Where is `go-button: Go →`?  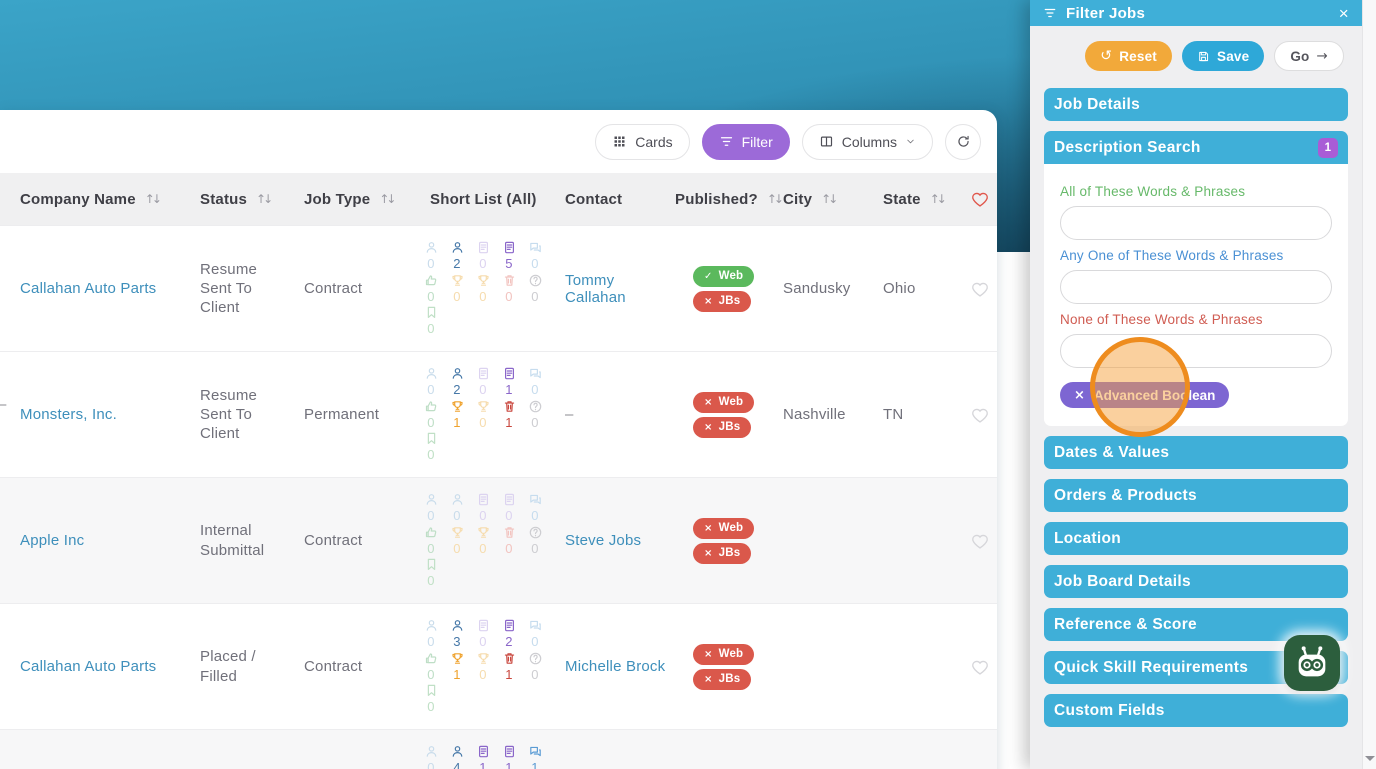 go-button: Go → is located at coordinates (1309, 56).